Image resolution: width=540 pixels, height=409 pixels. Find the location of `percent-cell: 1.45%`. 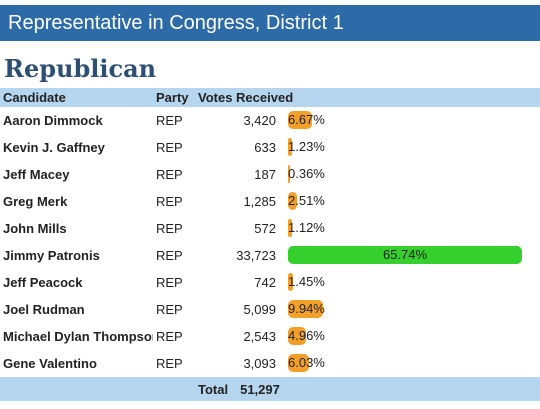

percent-cell: 1.45% is located at coordinates (414, 282).